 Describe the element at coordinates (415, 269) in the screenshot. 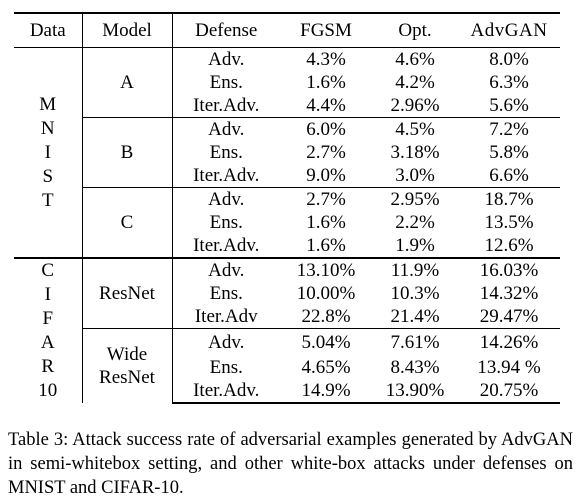

I see `opt-cell: 11.9%` at that location.